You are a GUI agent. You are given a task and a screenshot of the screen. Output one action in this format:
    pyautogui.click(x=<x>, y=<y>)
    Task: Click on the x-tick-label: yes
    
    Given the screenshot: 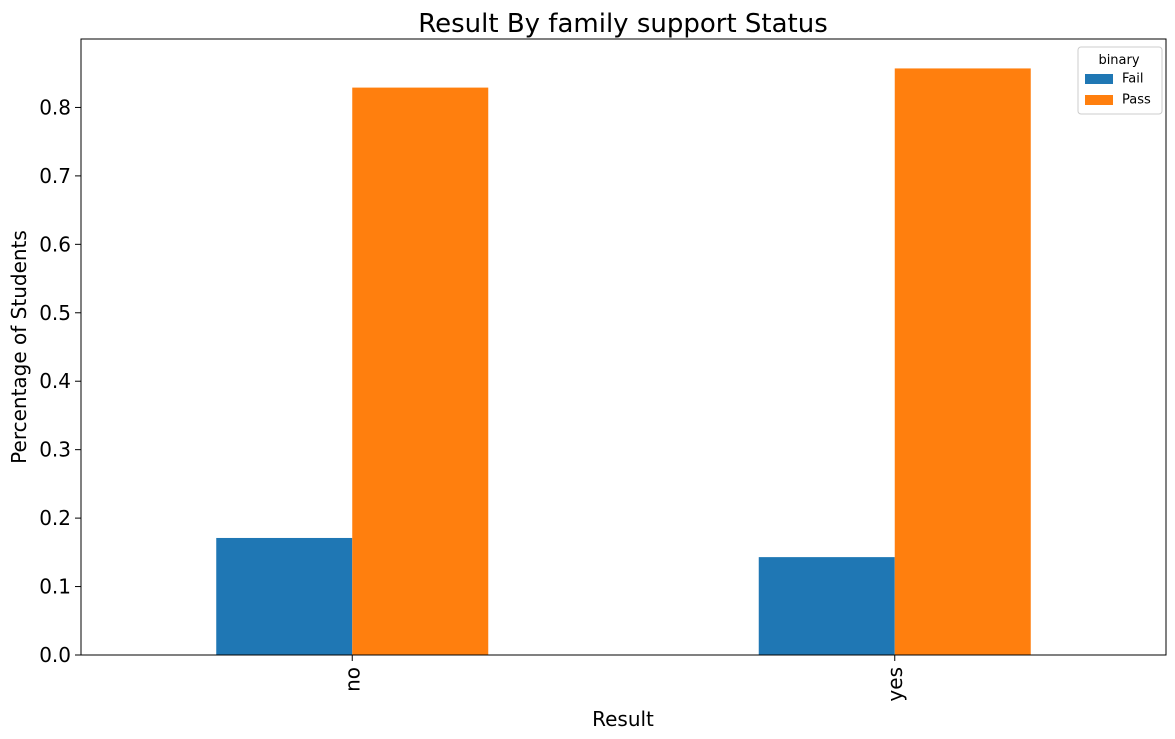 What is the action you would take?
    pyautogui.click(x=895, y=684)
    